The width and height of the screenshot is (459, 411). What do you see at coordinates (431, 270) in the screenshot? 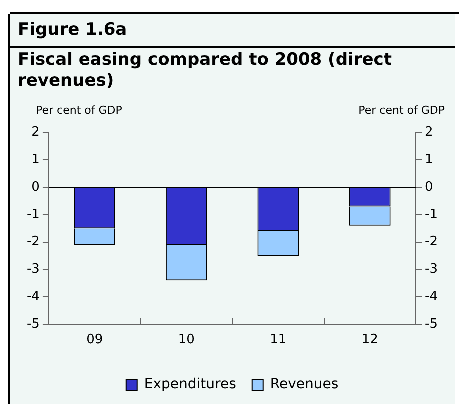
I see `y2-tick-label: -3` at bounding box center [431, 270].